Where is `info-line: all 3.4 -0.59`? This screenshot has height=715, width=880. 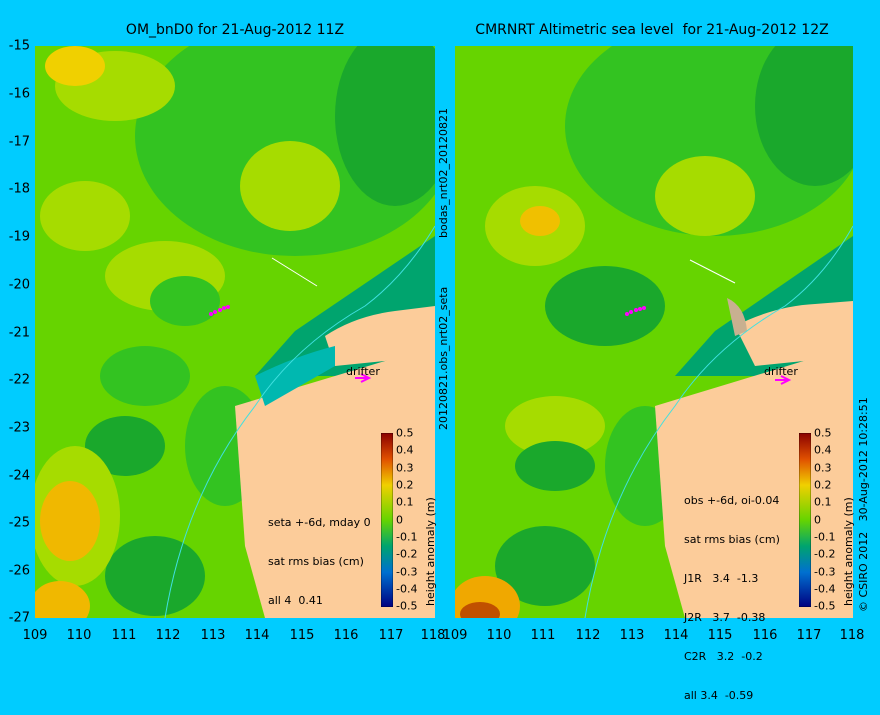 info-line: all 3.4 -0.59 is located at coordinates (719, 695).